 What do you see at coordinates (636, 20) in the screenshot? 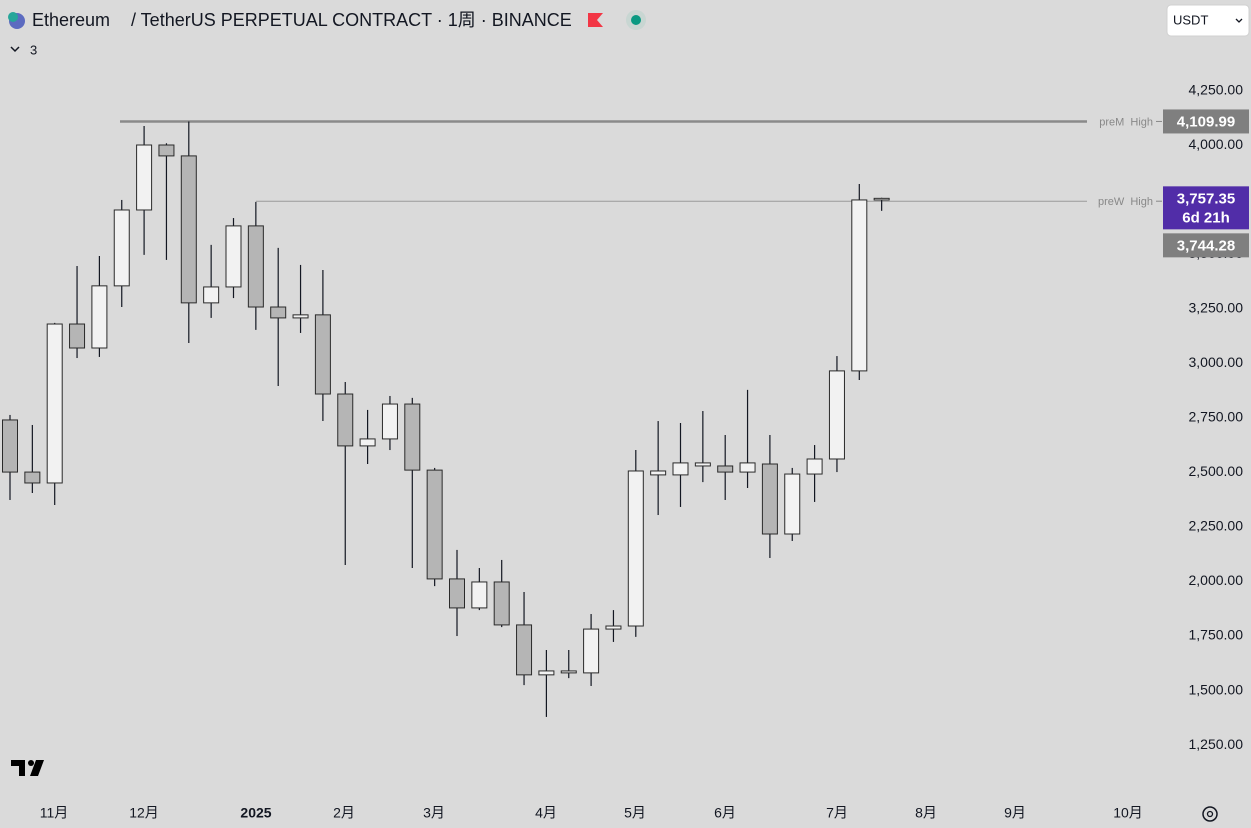
I see `status-dot` at bounding box center [636, 20].